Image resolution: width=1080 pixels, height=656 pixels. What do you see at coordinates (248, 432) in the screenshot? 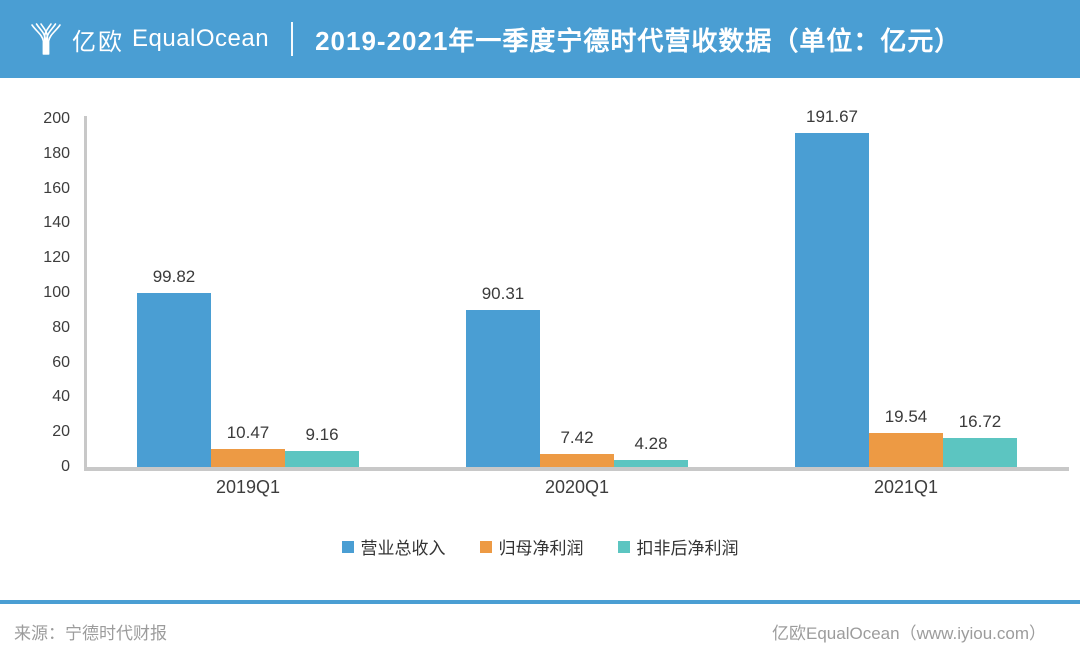
I see `bar-value-label: 10.47` at bounding box center [248, 432].